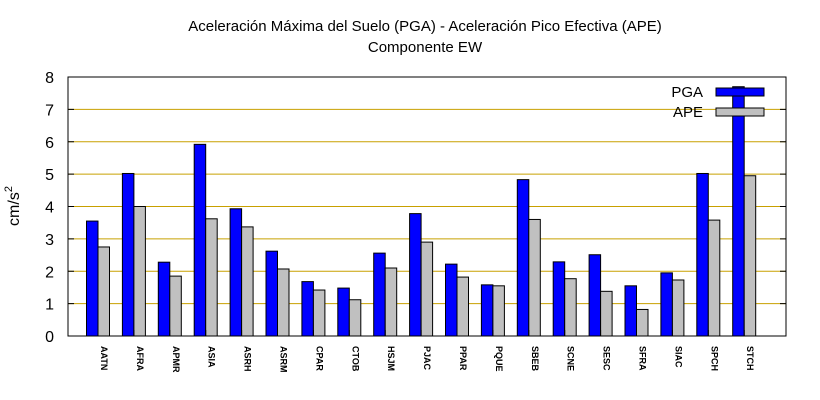 The width and height of the screenshot is (820, 400). What do you see at coordinates (425, 47) in the screenshot?
I see `chart-subtitle: Componente EW` at bounding box center [425, 47].